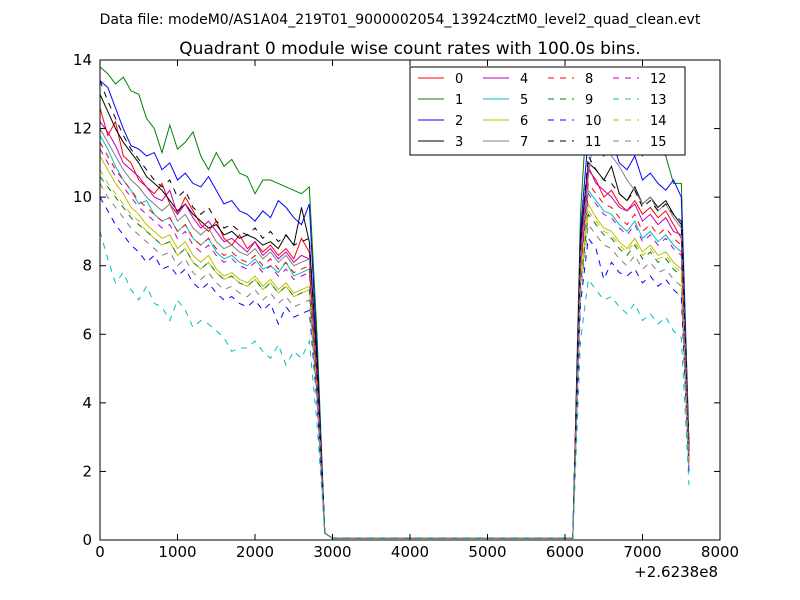 The width and height of the screenshot is (800, 600). I want to click on y-tick-label: 8, so click(87, 266).